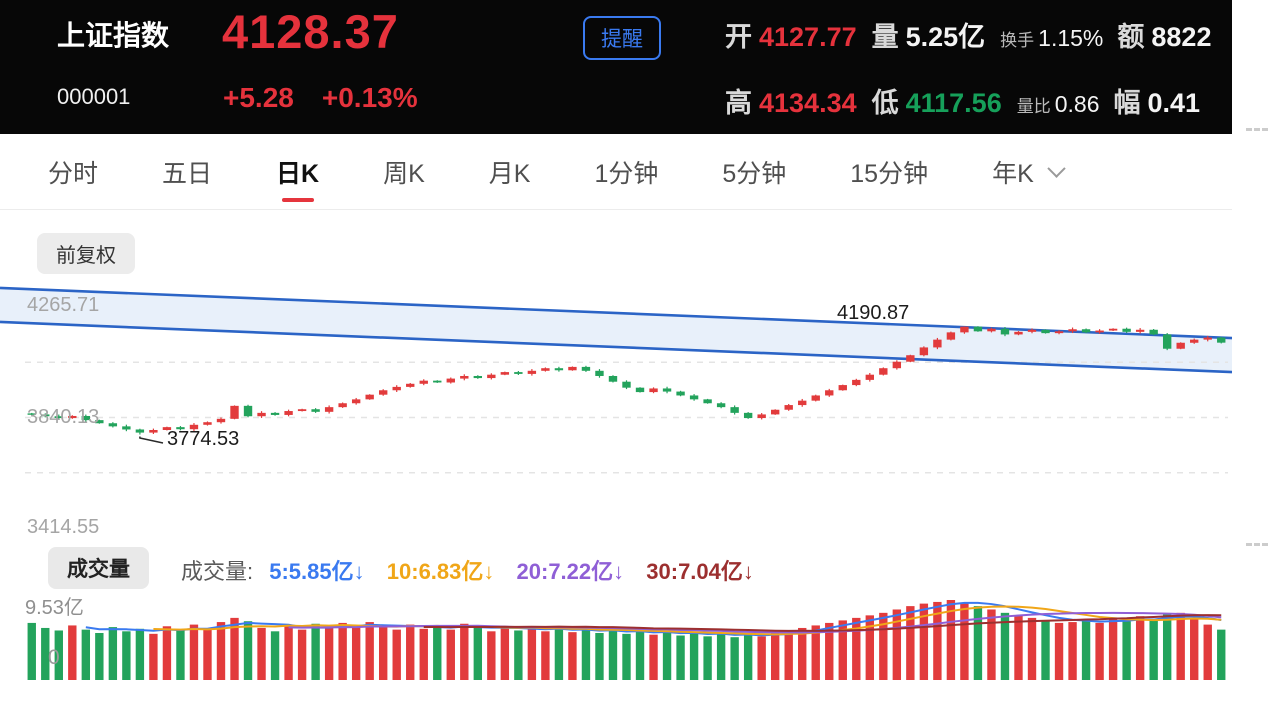 The height and width of the screenshot is (711, 1278). I want to click on volume-ratio-label: 量比, so click(1033, 106).